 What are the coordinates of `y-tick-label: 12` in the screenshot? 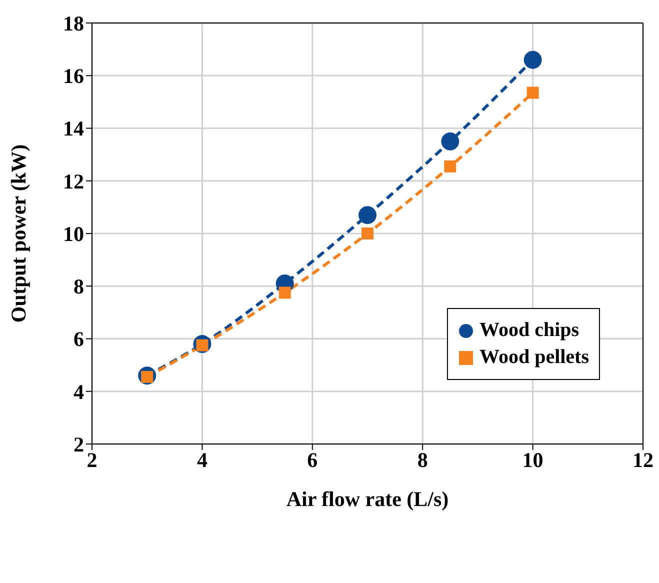 It's located at (73, 181).